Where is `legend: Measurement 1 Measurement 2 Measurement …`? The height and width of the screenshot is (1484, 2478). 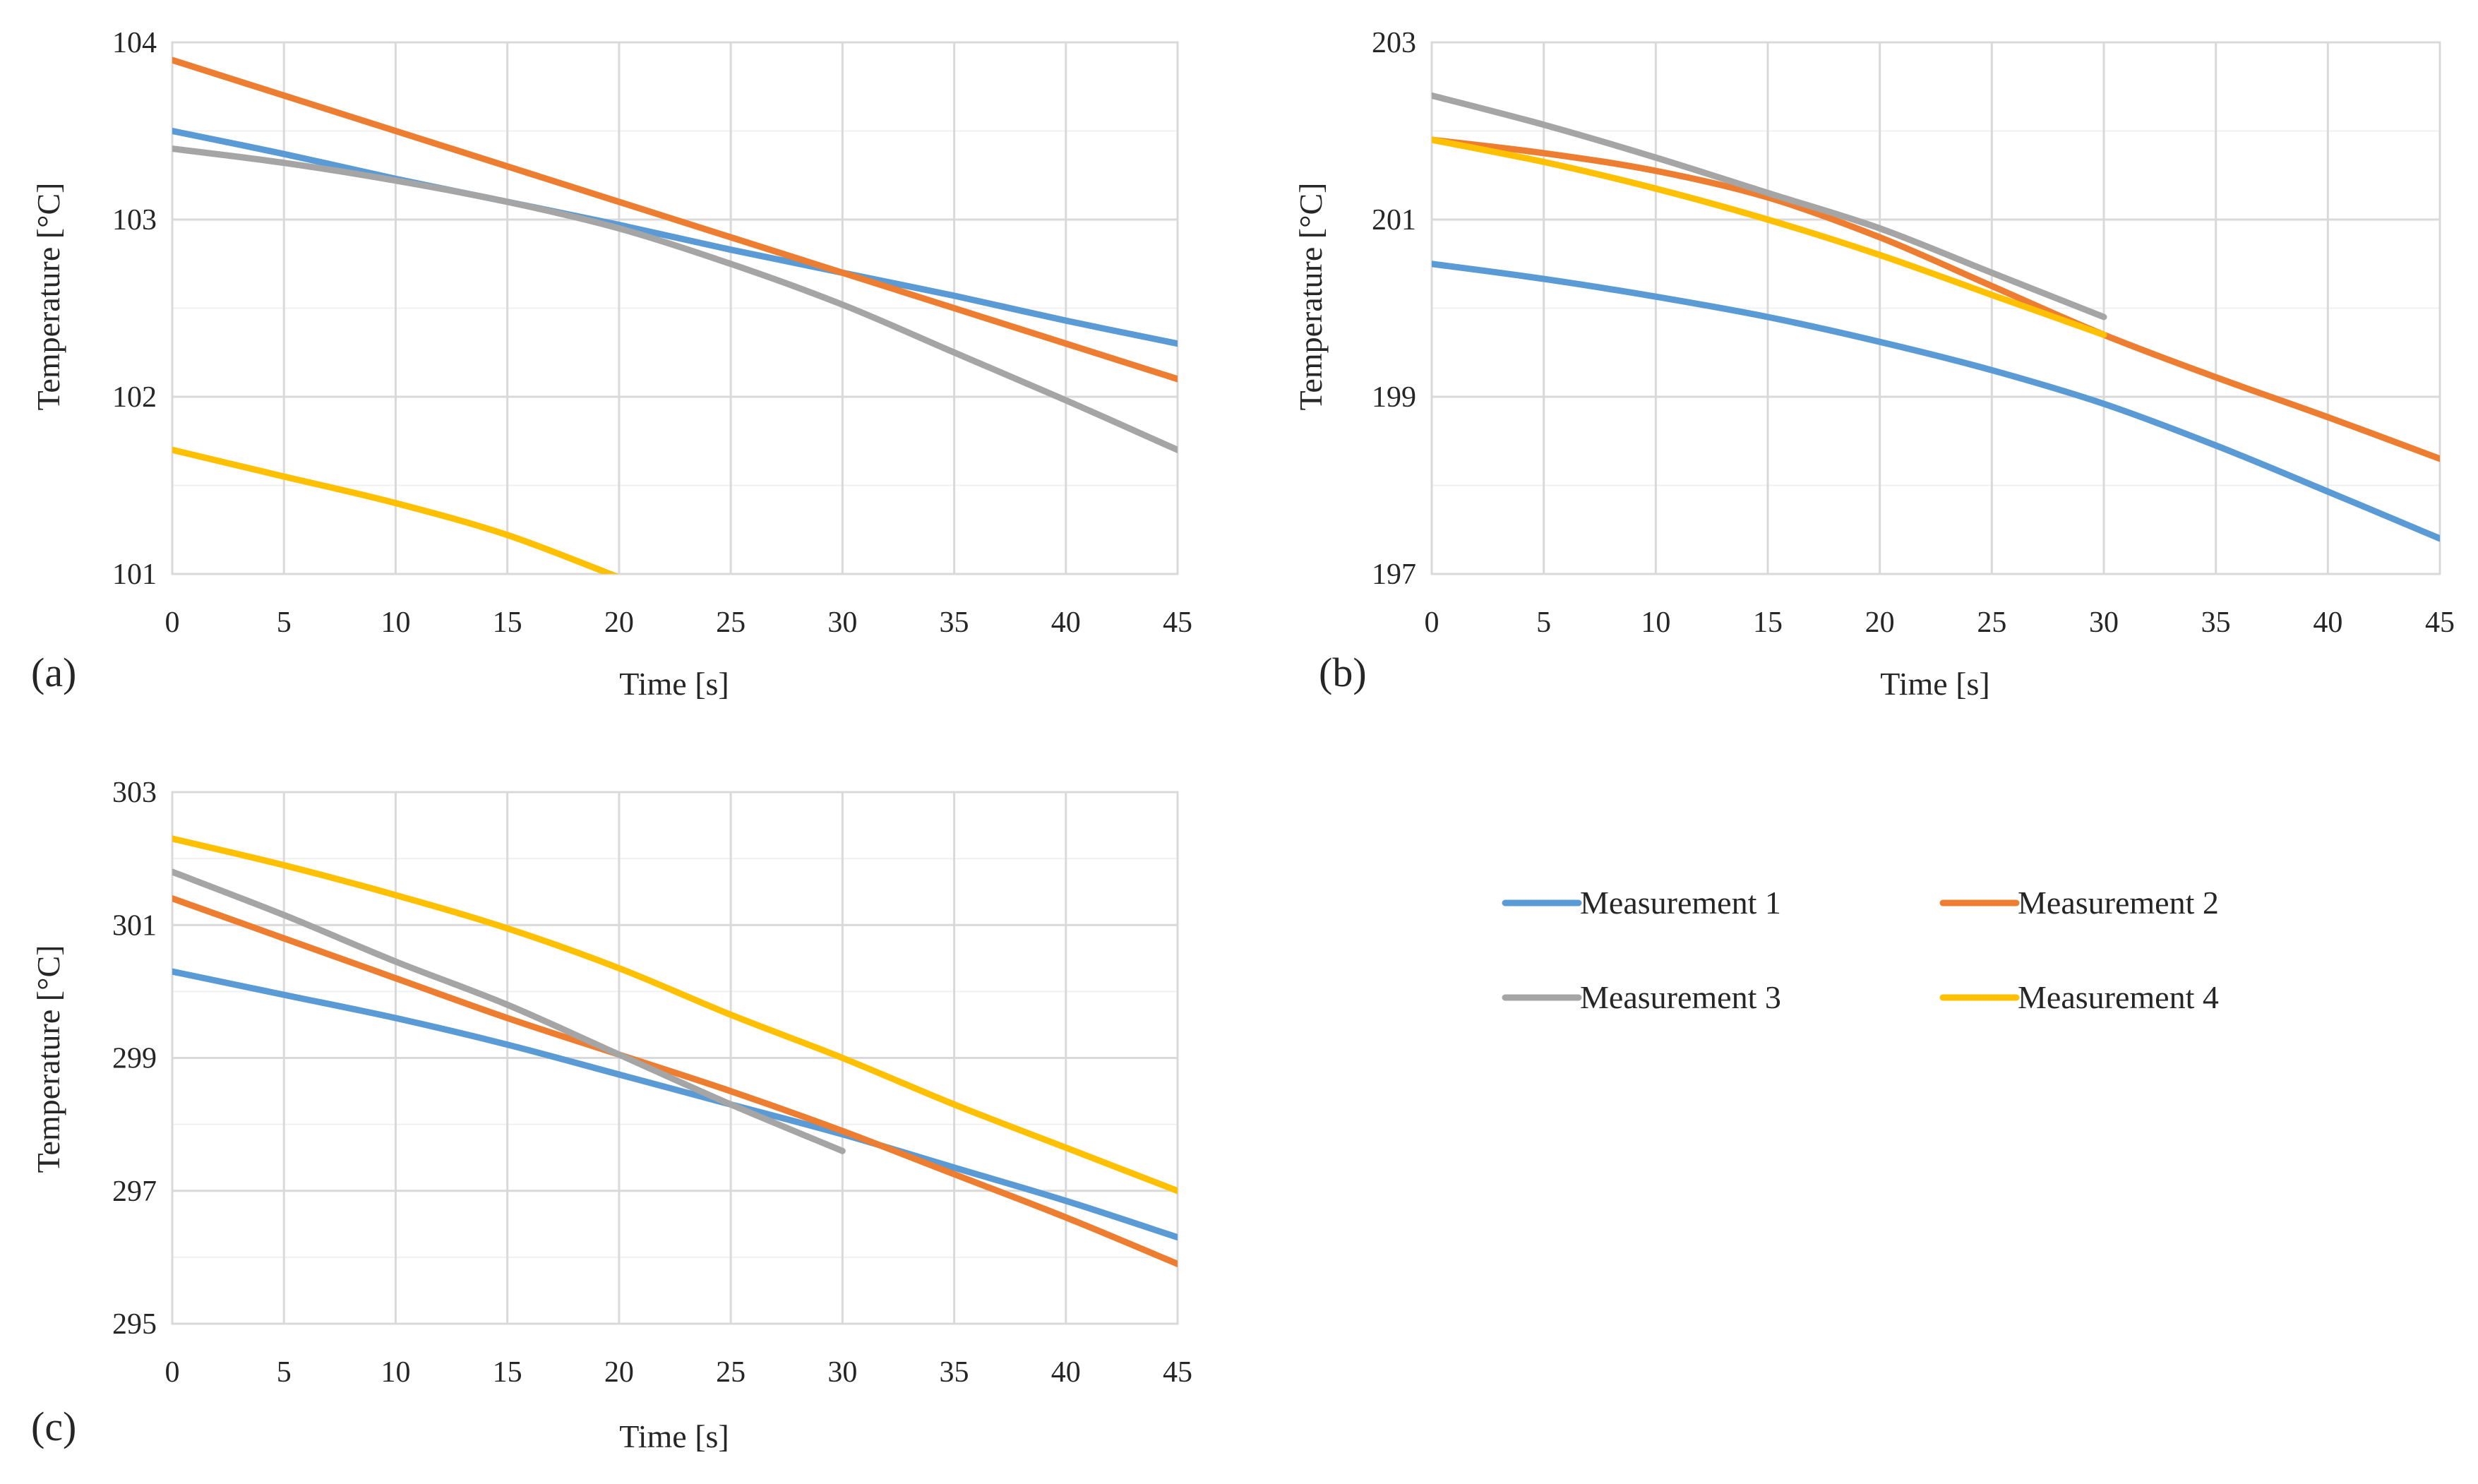
legend: Measurement 1 Measurement 2 Measurement … is located at coordinates (1861, 950).